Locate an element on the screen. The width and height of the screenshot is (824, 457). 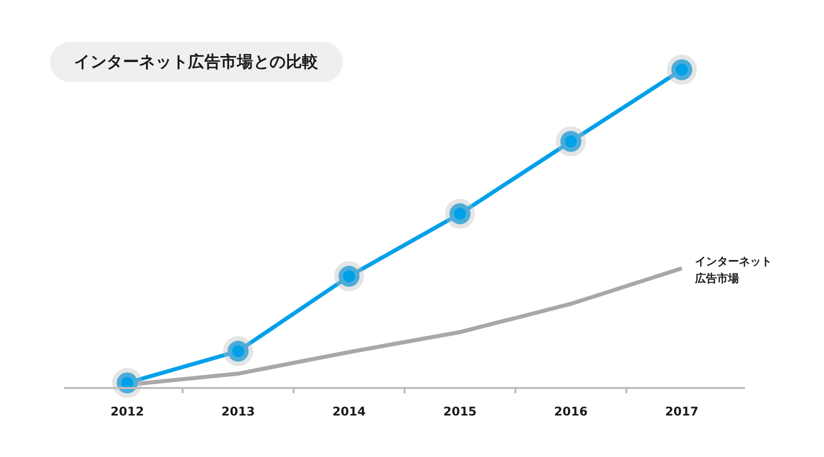
x-tick-label: 2013 is located at coordinates (238, 411).